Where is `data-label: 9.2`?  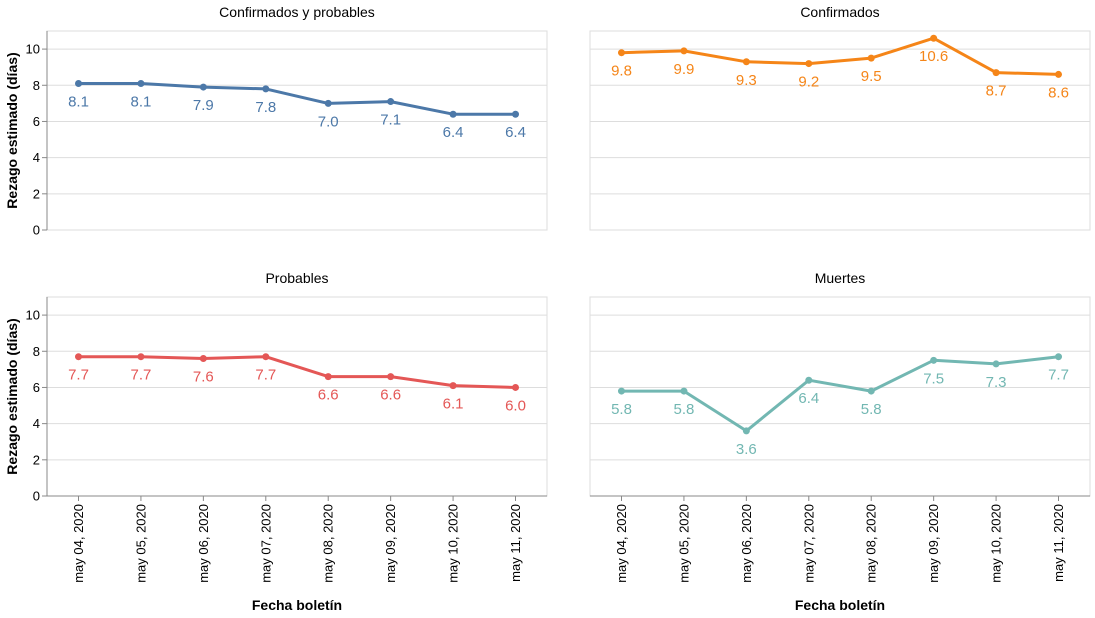
data-label: 9.2 is located at coordinates (808, 82).